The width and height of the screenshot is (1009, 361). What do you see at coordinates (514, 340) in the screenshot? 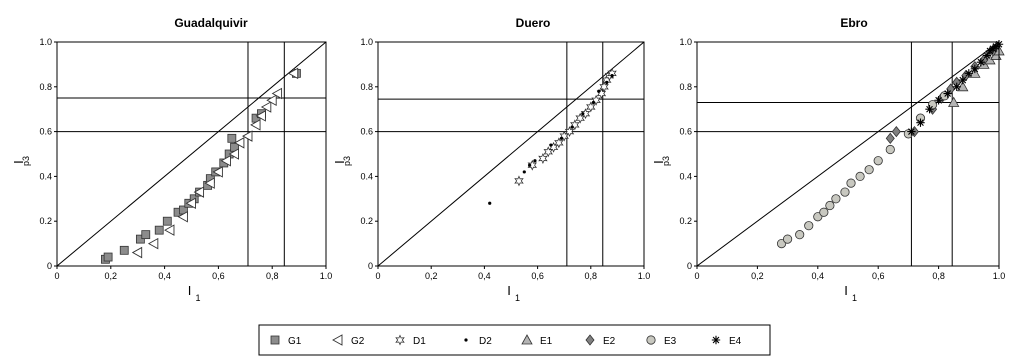
I see `legend: G1 G2 D1 D2 E1 E2 E3 E4` at bounding box center [514, 340].